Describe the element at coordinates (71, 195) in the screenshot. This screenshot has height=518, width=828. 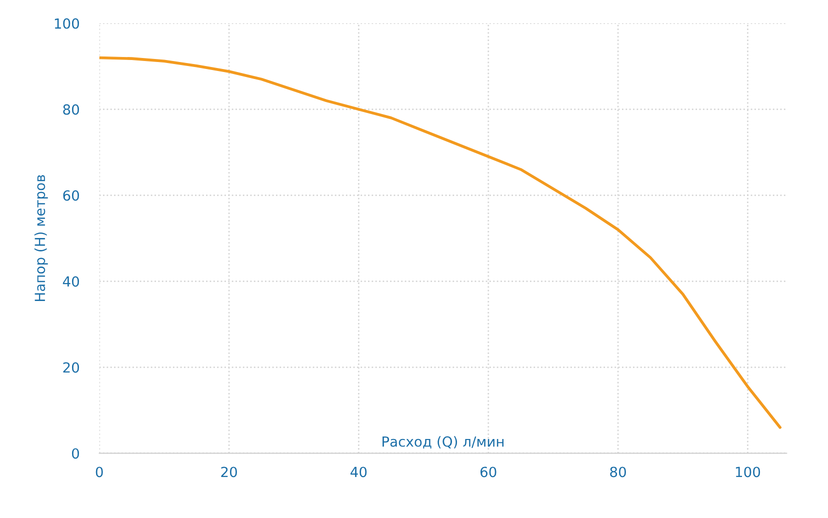
I see `y-tick-label: 60` at that location.